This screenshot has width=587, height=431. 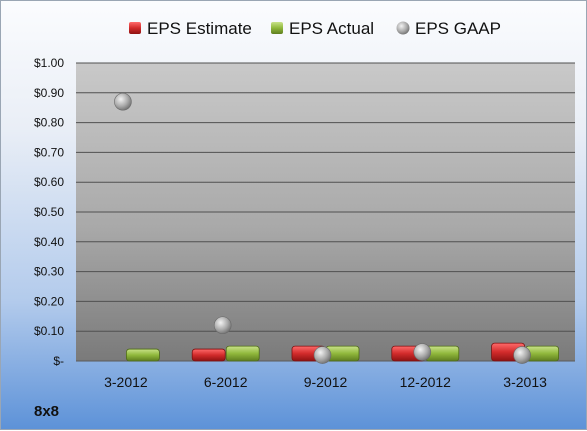 I want to click on y-tick-label: $0.80, so click(x=49, y=123).